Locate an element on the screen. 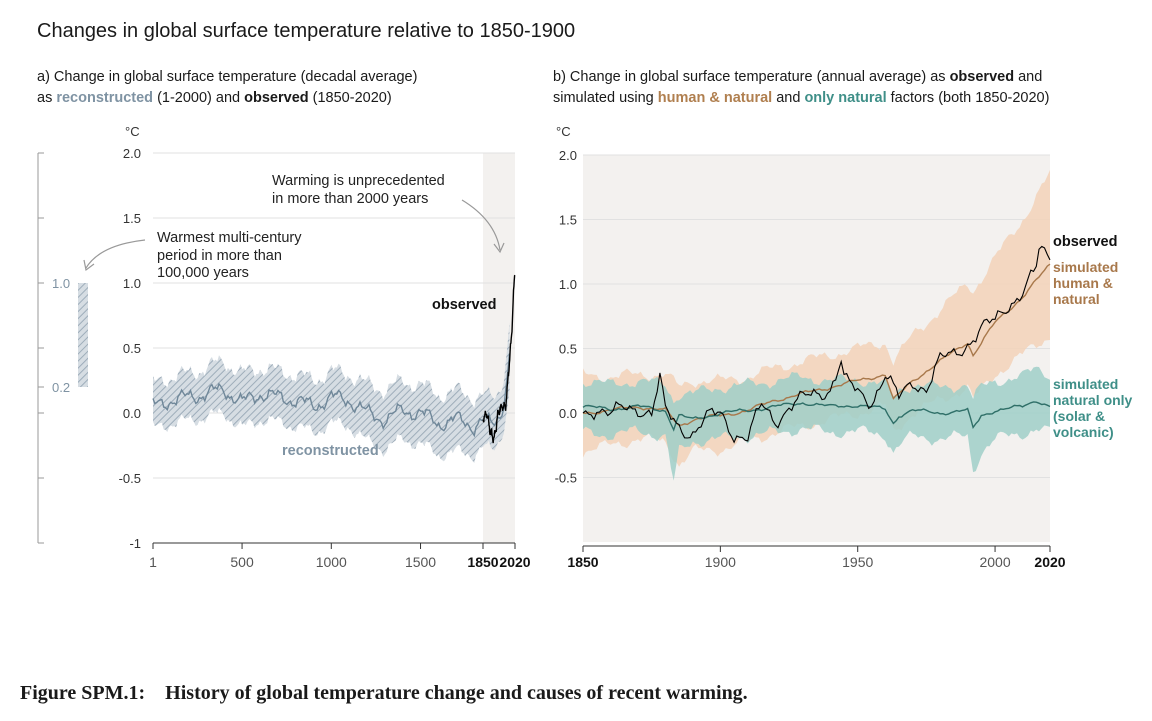 Image resolution: width=1152 pixels, height=721 pixels. label-natural-line3: (solar & is located at coordinates (1079, 416).